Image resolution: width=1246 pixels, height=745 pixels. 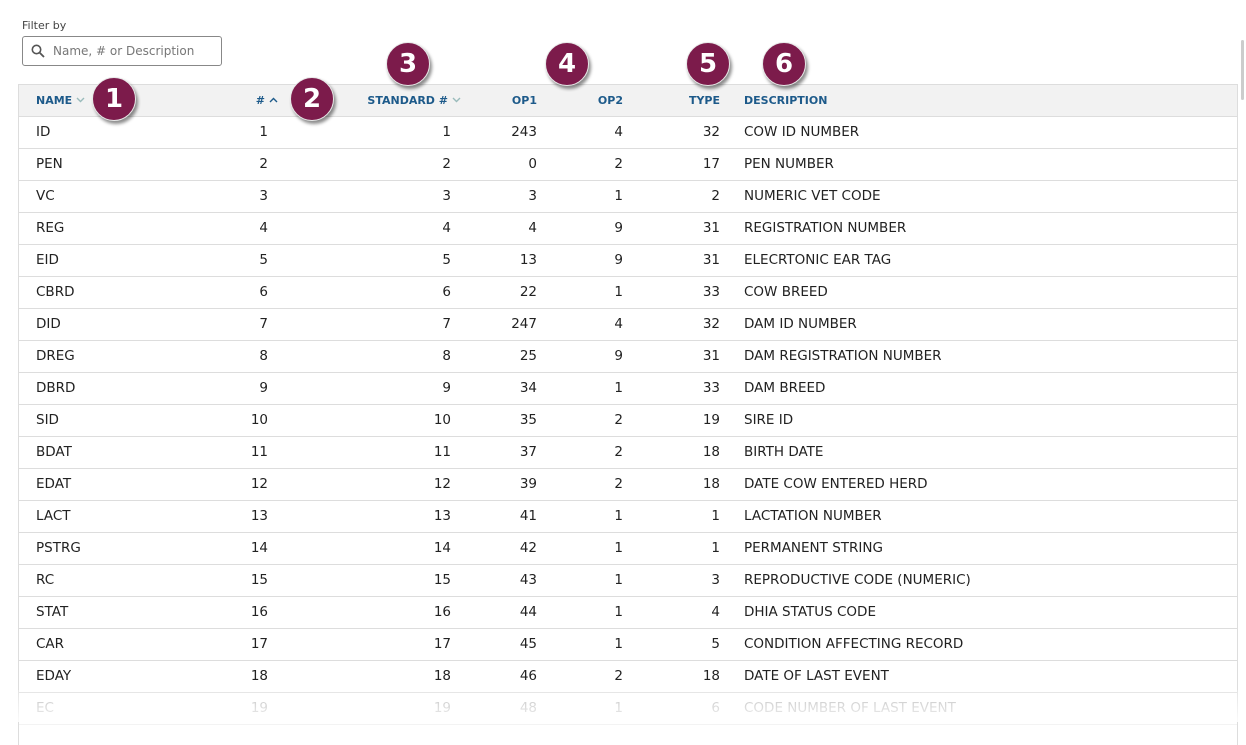 I want to click on callout-badge: 5, so click(x=708, y=64).